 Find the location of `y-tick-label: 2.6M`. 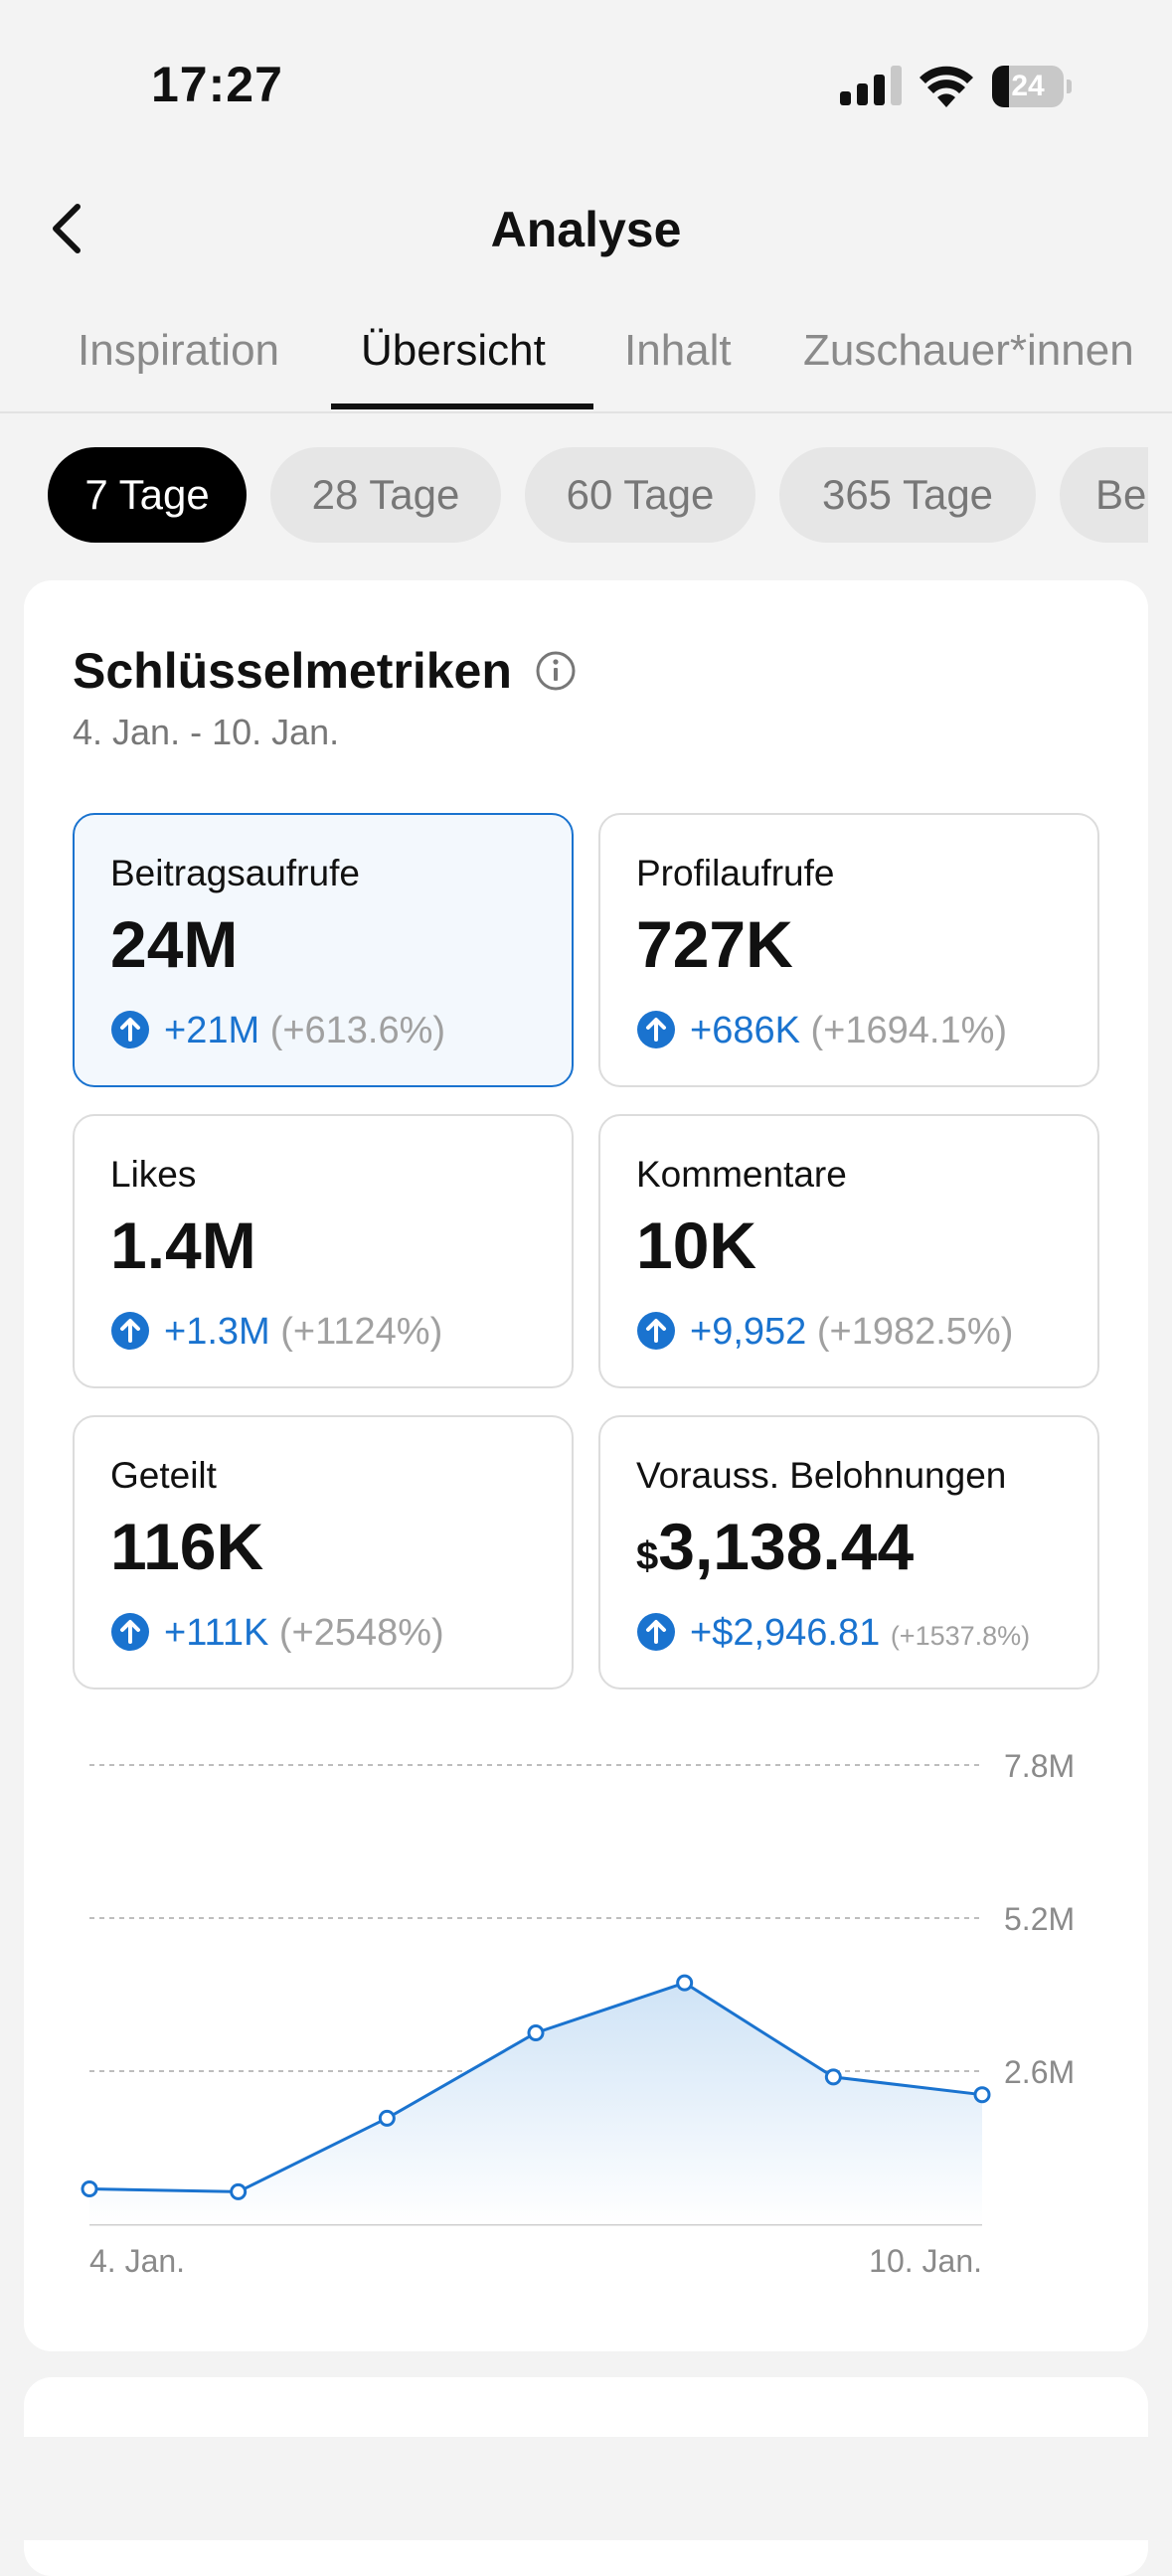

y-tick-label: 2.6M is located at coordinates (1039, 2072).